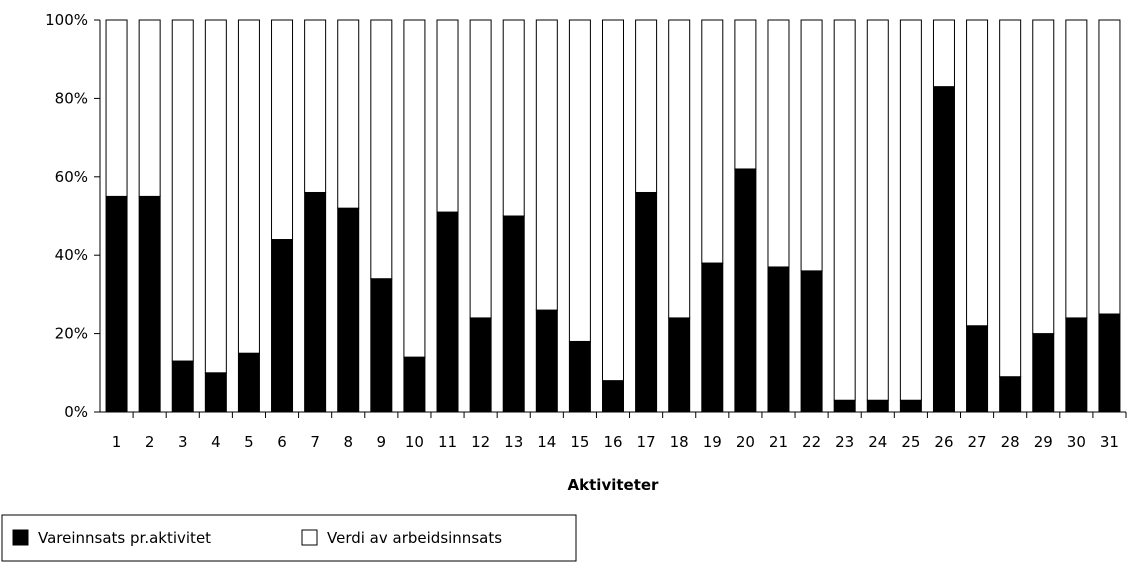 Image resolution: width=1134 pixels, height=563 pixels. What do you see at coordinates (679, 442) in the screenshot?
I see `x-tick-label: 18` at bounding box center [679, 442].